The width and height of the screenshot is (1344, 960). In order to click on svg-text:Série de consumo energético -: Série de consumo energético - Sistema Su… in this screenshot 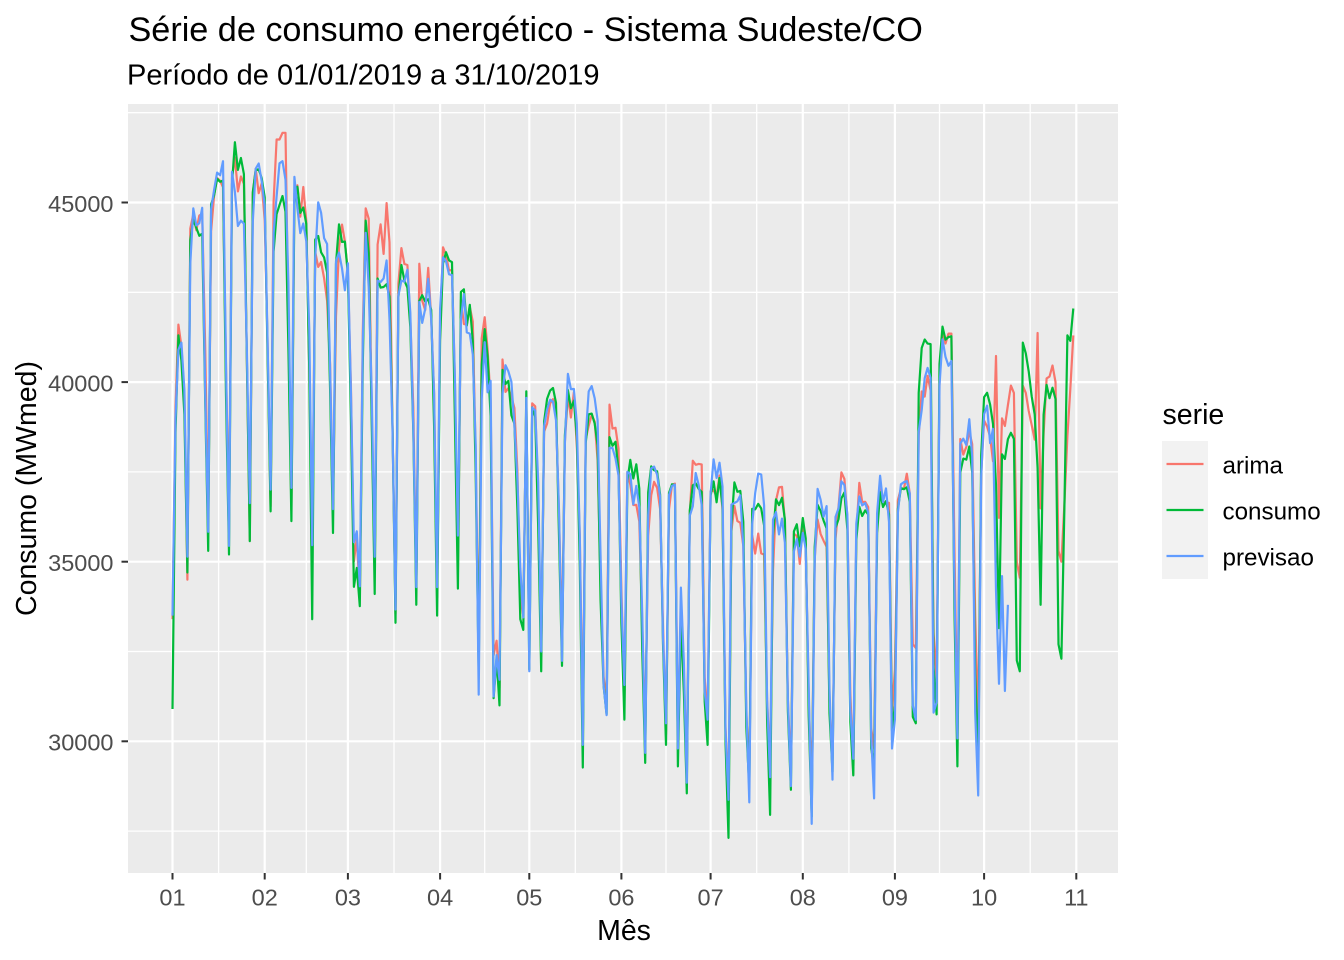, I will do `click(526, 30)`.